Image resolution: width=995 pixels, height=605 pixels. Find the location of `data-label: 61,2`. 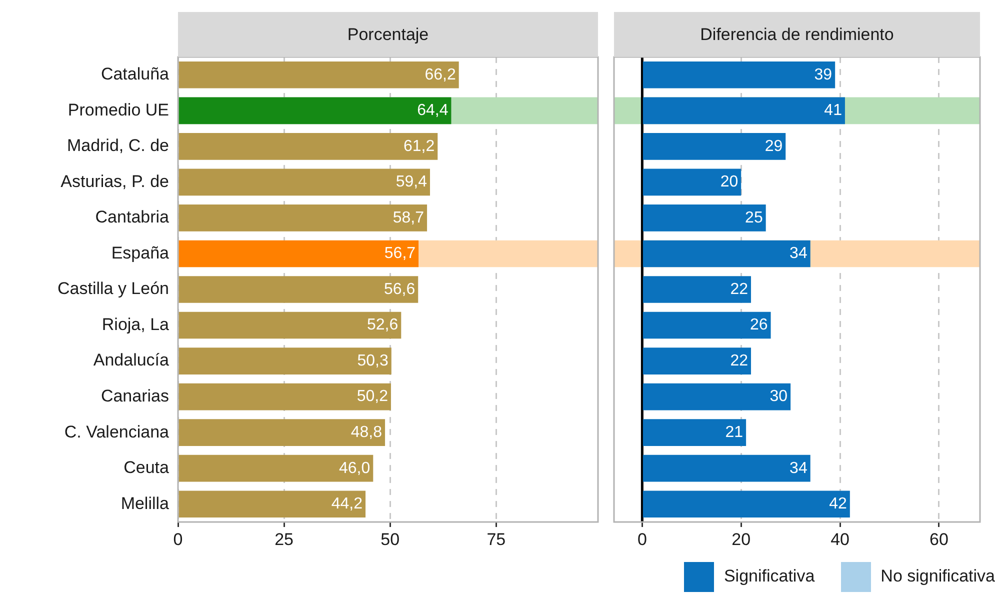

data-label: 61,2 is located at coordinates (419, 146).